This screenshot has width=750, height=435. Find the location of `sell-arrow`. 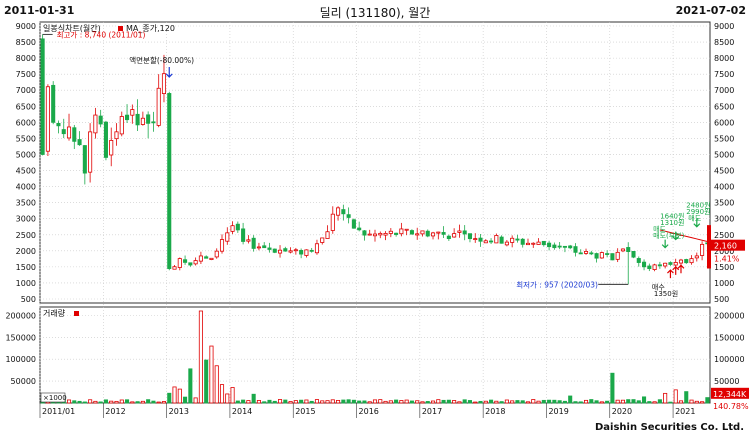

sell-arrow is located at coordinates (676, 236).